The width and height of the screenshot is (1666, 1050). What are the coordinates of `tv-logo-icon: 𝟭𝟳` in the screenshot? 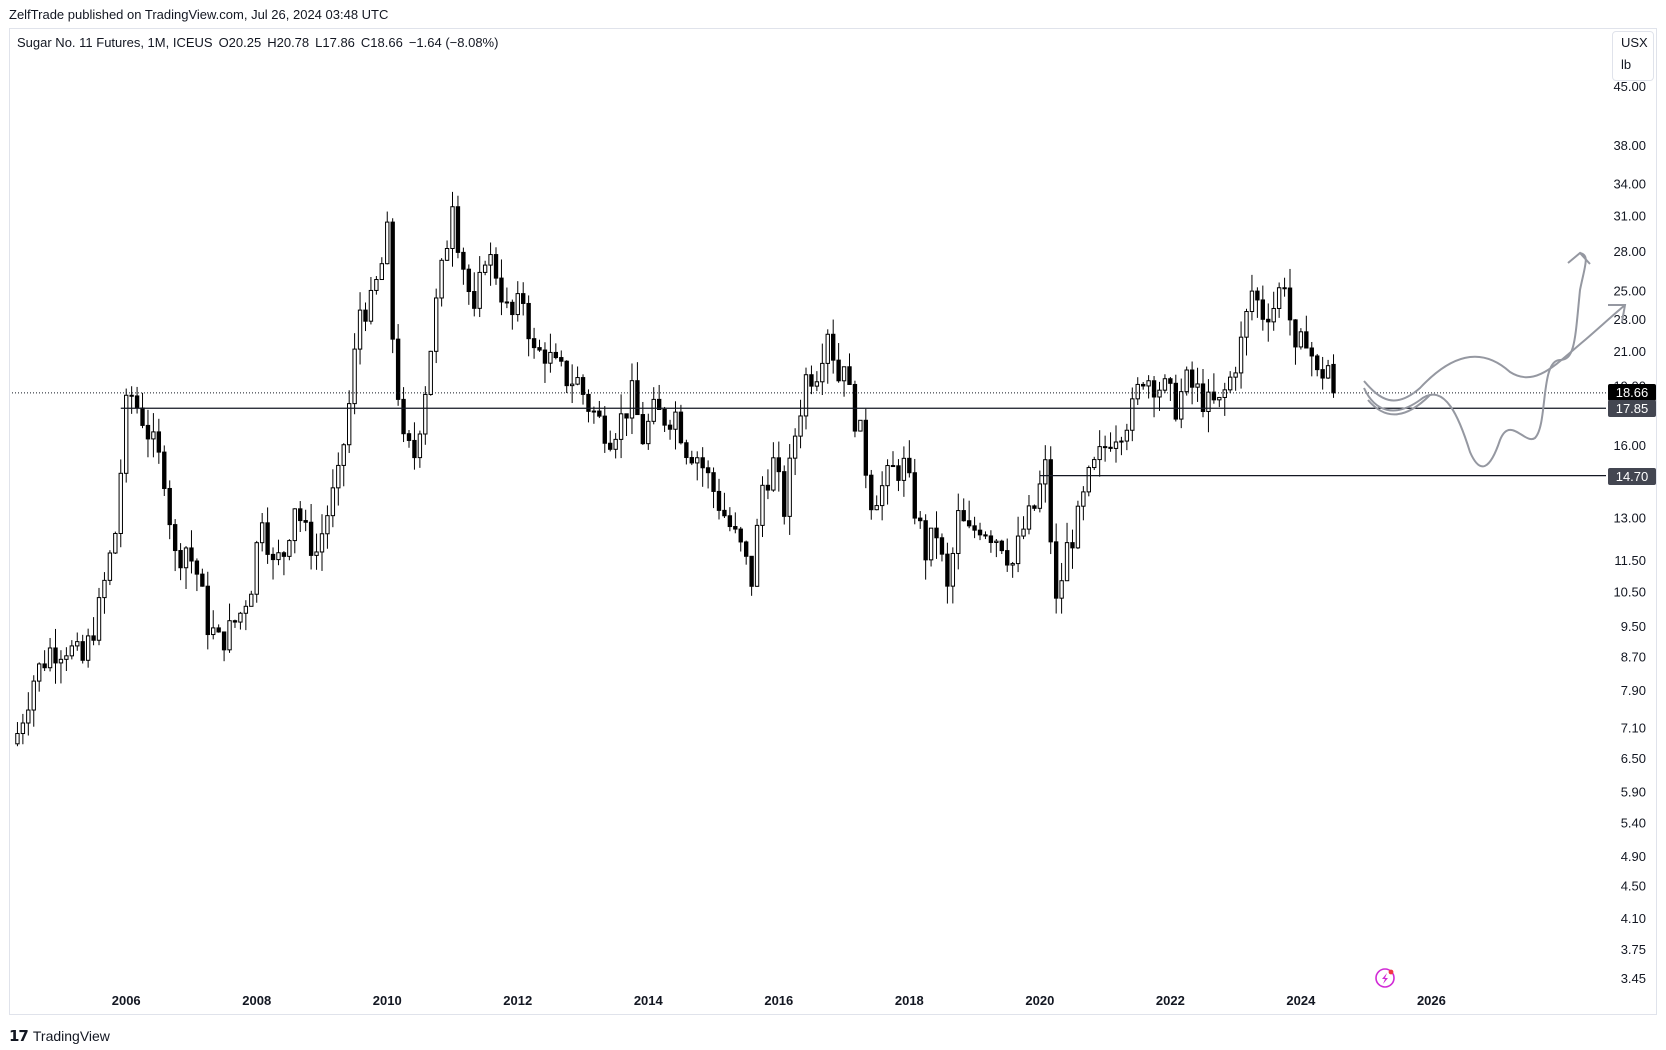 It's located at (19, 1036).